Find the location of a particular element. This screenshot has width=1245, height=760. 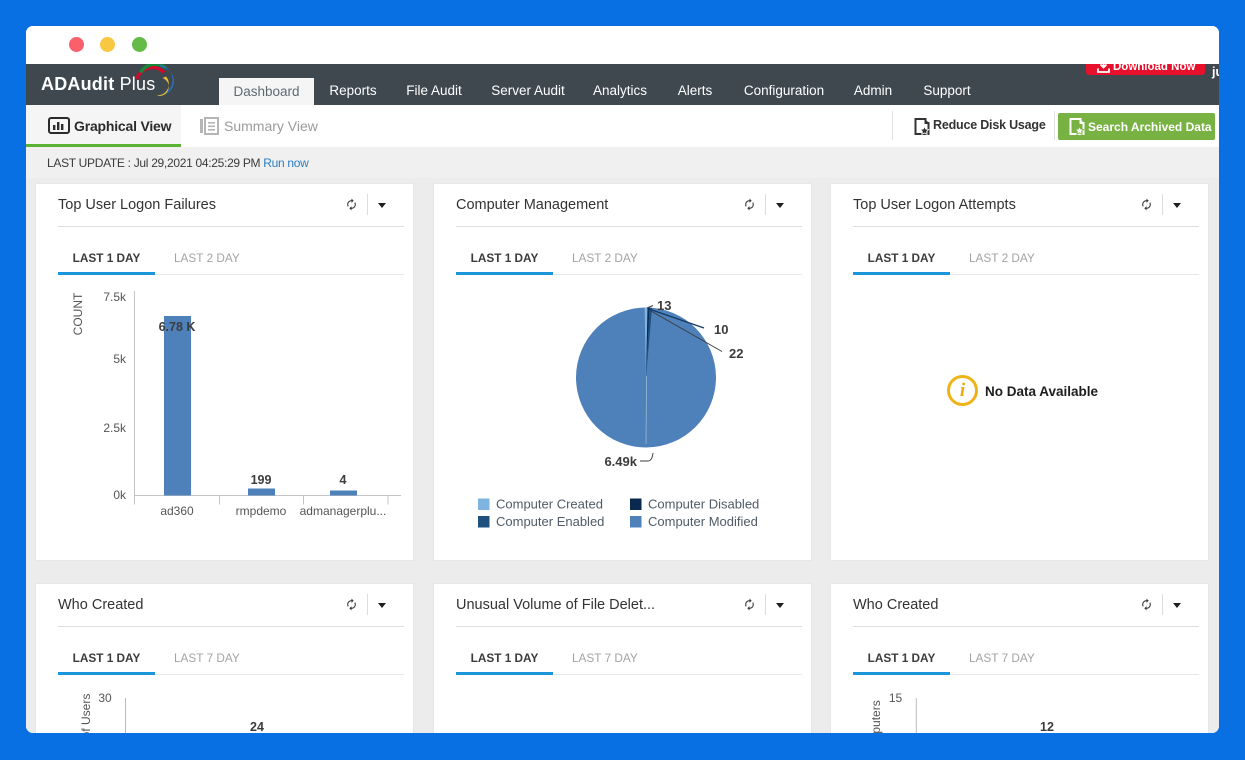

svg-text: Computer Modified is located at coordinates (703, 521).